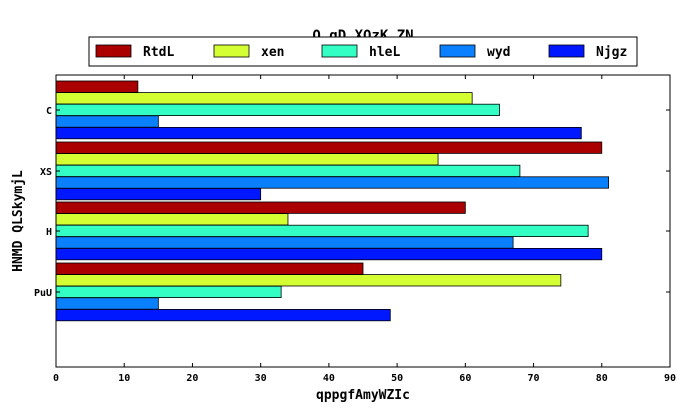 This screenshot has height=414, width=690. Describe the element at coordinates (209, 268) in the screenshot. I see `bar-RtdL-PuU` at that location.